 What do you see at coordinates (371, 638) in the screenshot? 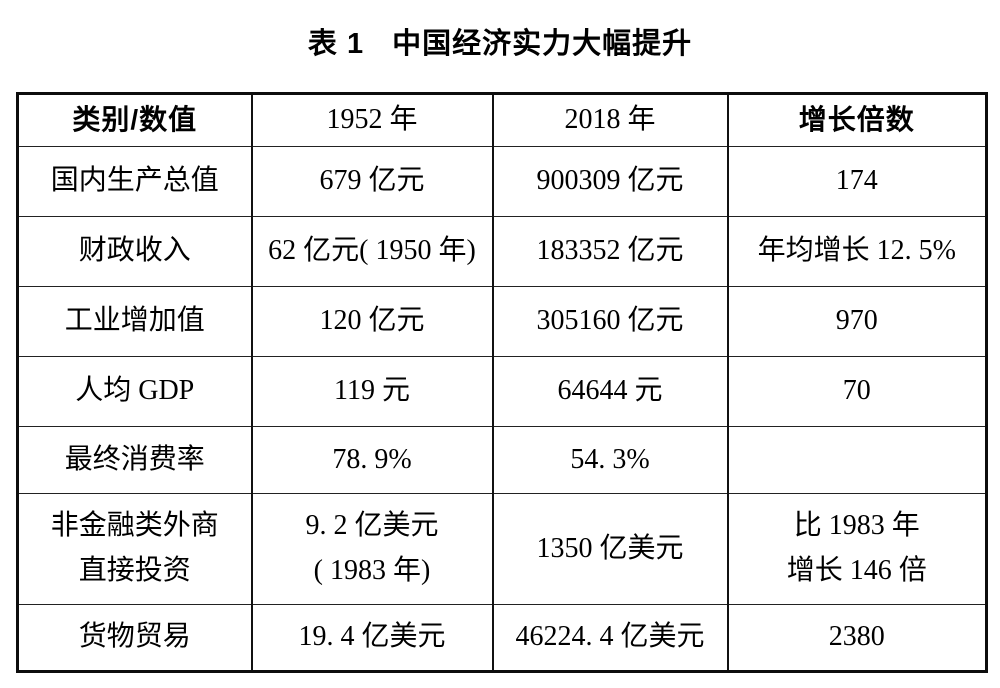
I see `cell-1952: 19. 4 亿美元` at bounding box center [371, 638].